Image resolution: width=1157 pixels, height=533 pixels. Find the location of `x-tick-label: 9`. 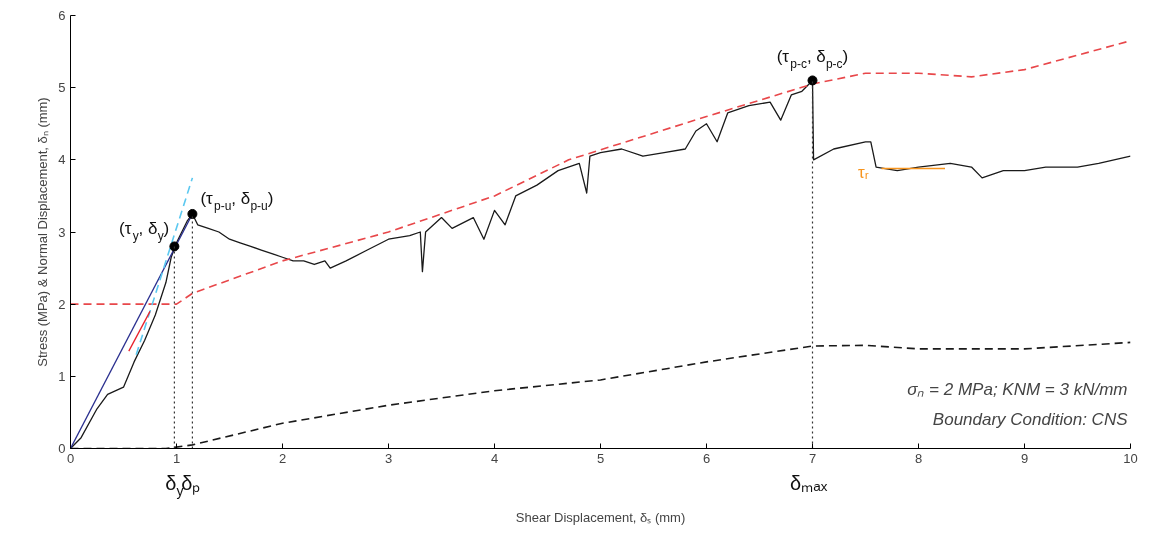

x-tick-label: 9 is located at coordinates (1024, 458).